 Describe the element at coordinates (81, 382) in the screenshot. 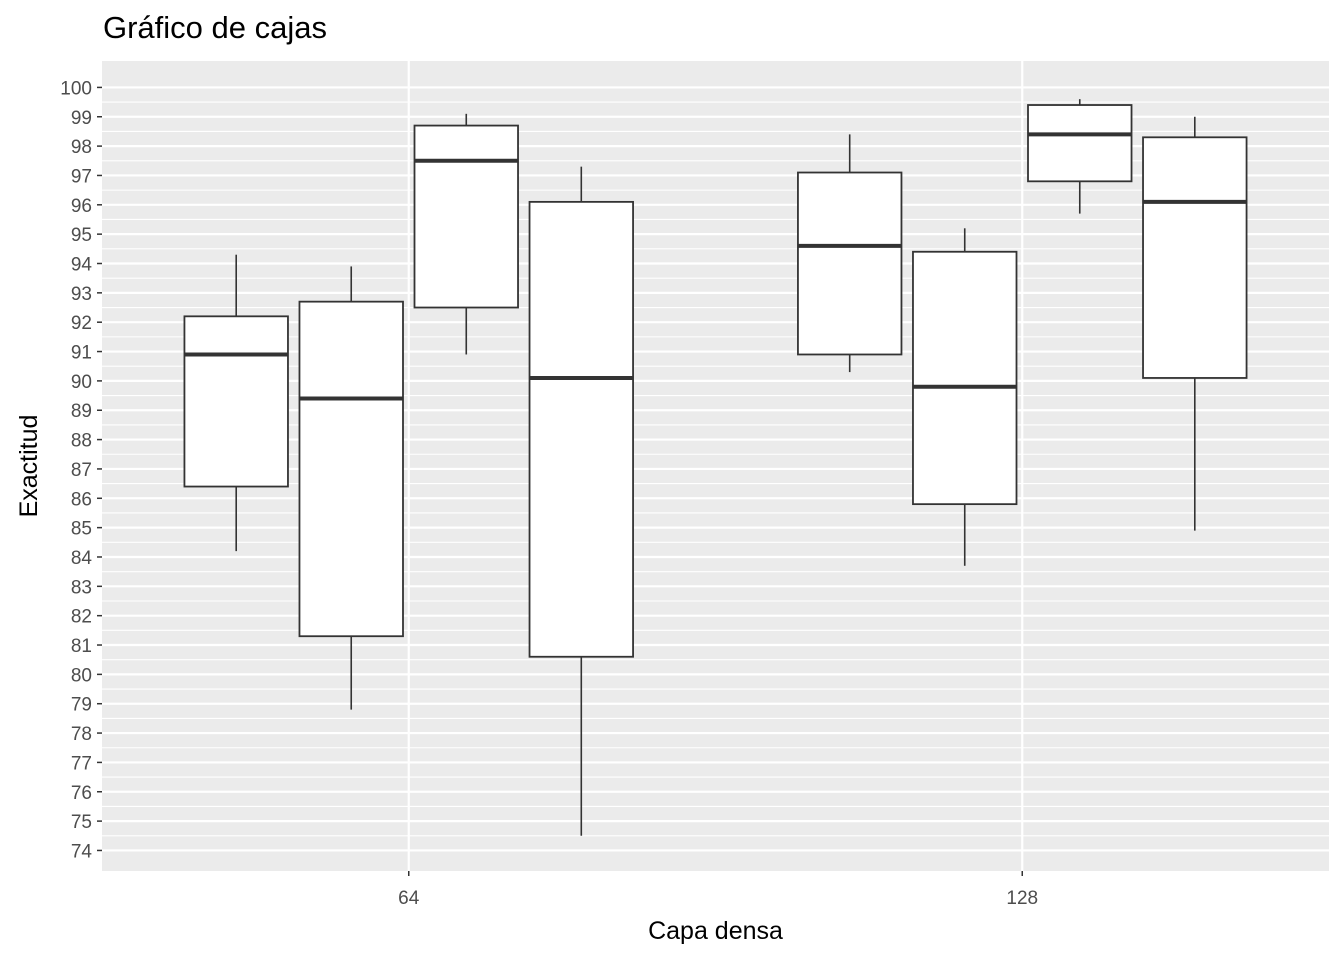

I see `y-tick-label: 90` at that location.